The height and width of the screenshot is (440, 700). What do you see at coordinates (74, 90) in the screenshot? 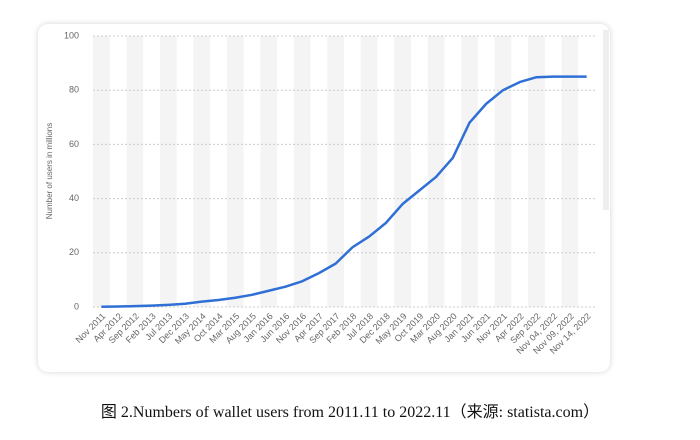
I see `y-tick-label: 80` at bounding box center [74, 90].